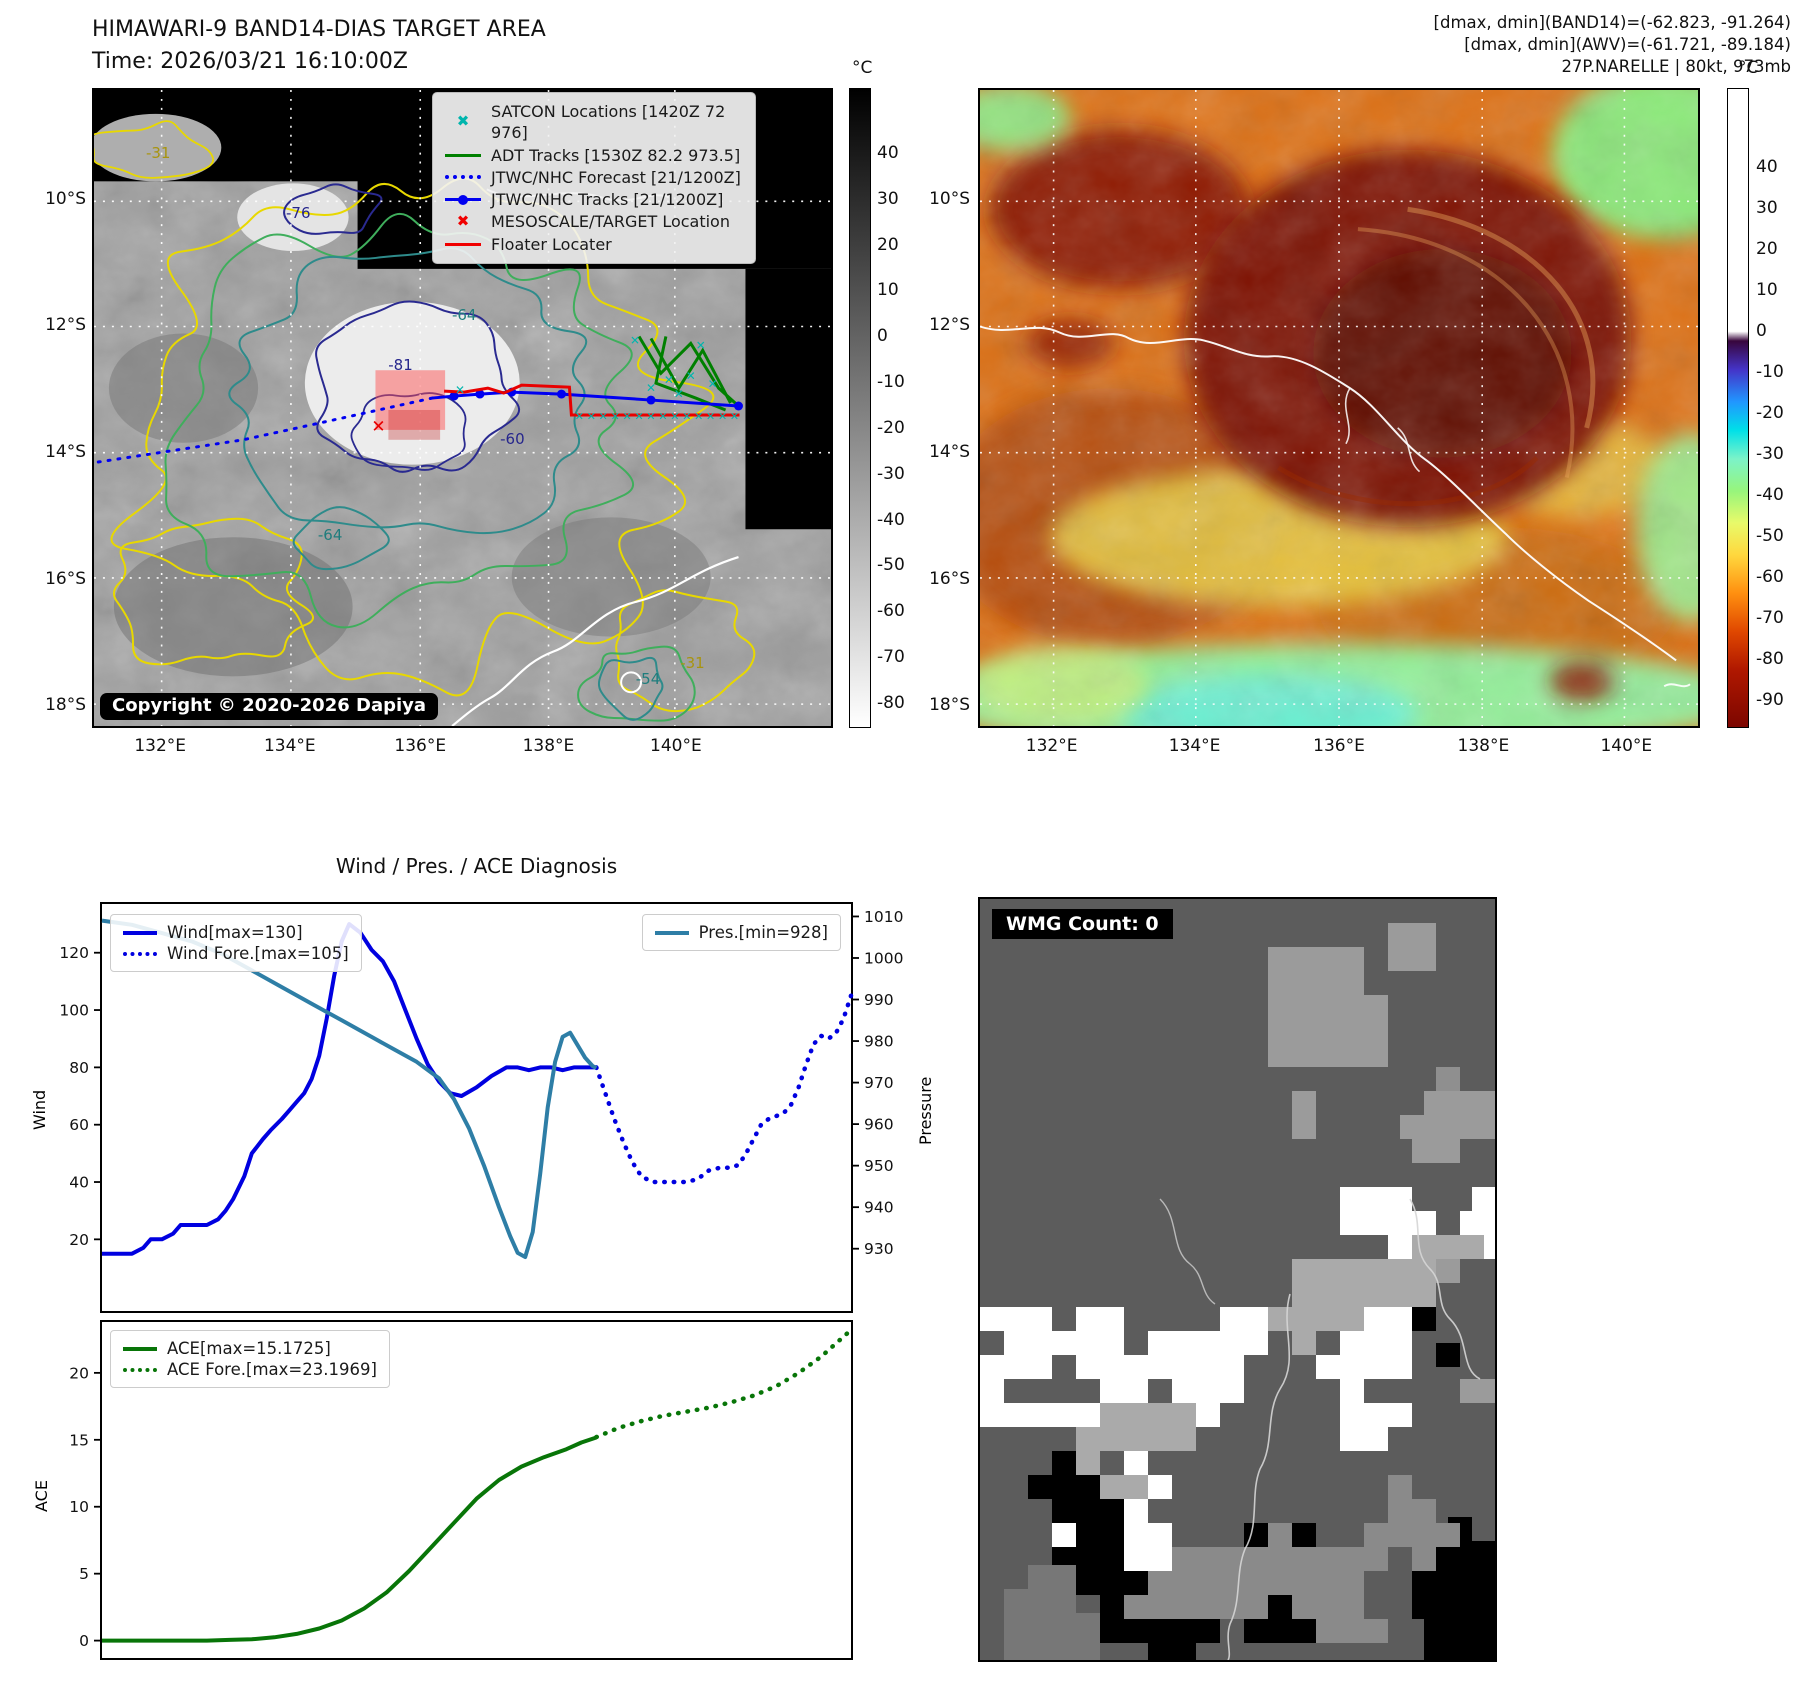 This screenshot has height=1690, width=1797. I want to click on legend-item-mesoscale: ✖ MESOSCALE/TARGET Location, so click(594, 221).